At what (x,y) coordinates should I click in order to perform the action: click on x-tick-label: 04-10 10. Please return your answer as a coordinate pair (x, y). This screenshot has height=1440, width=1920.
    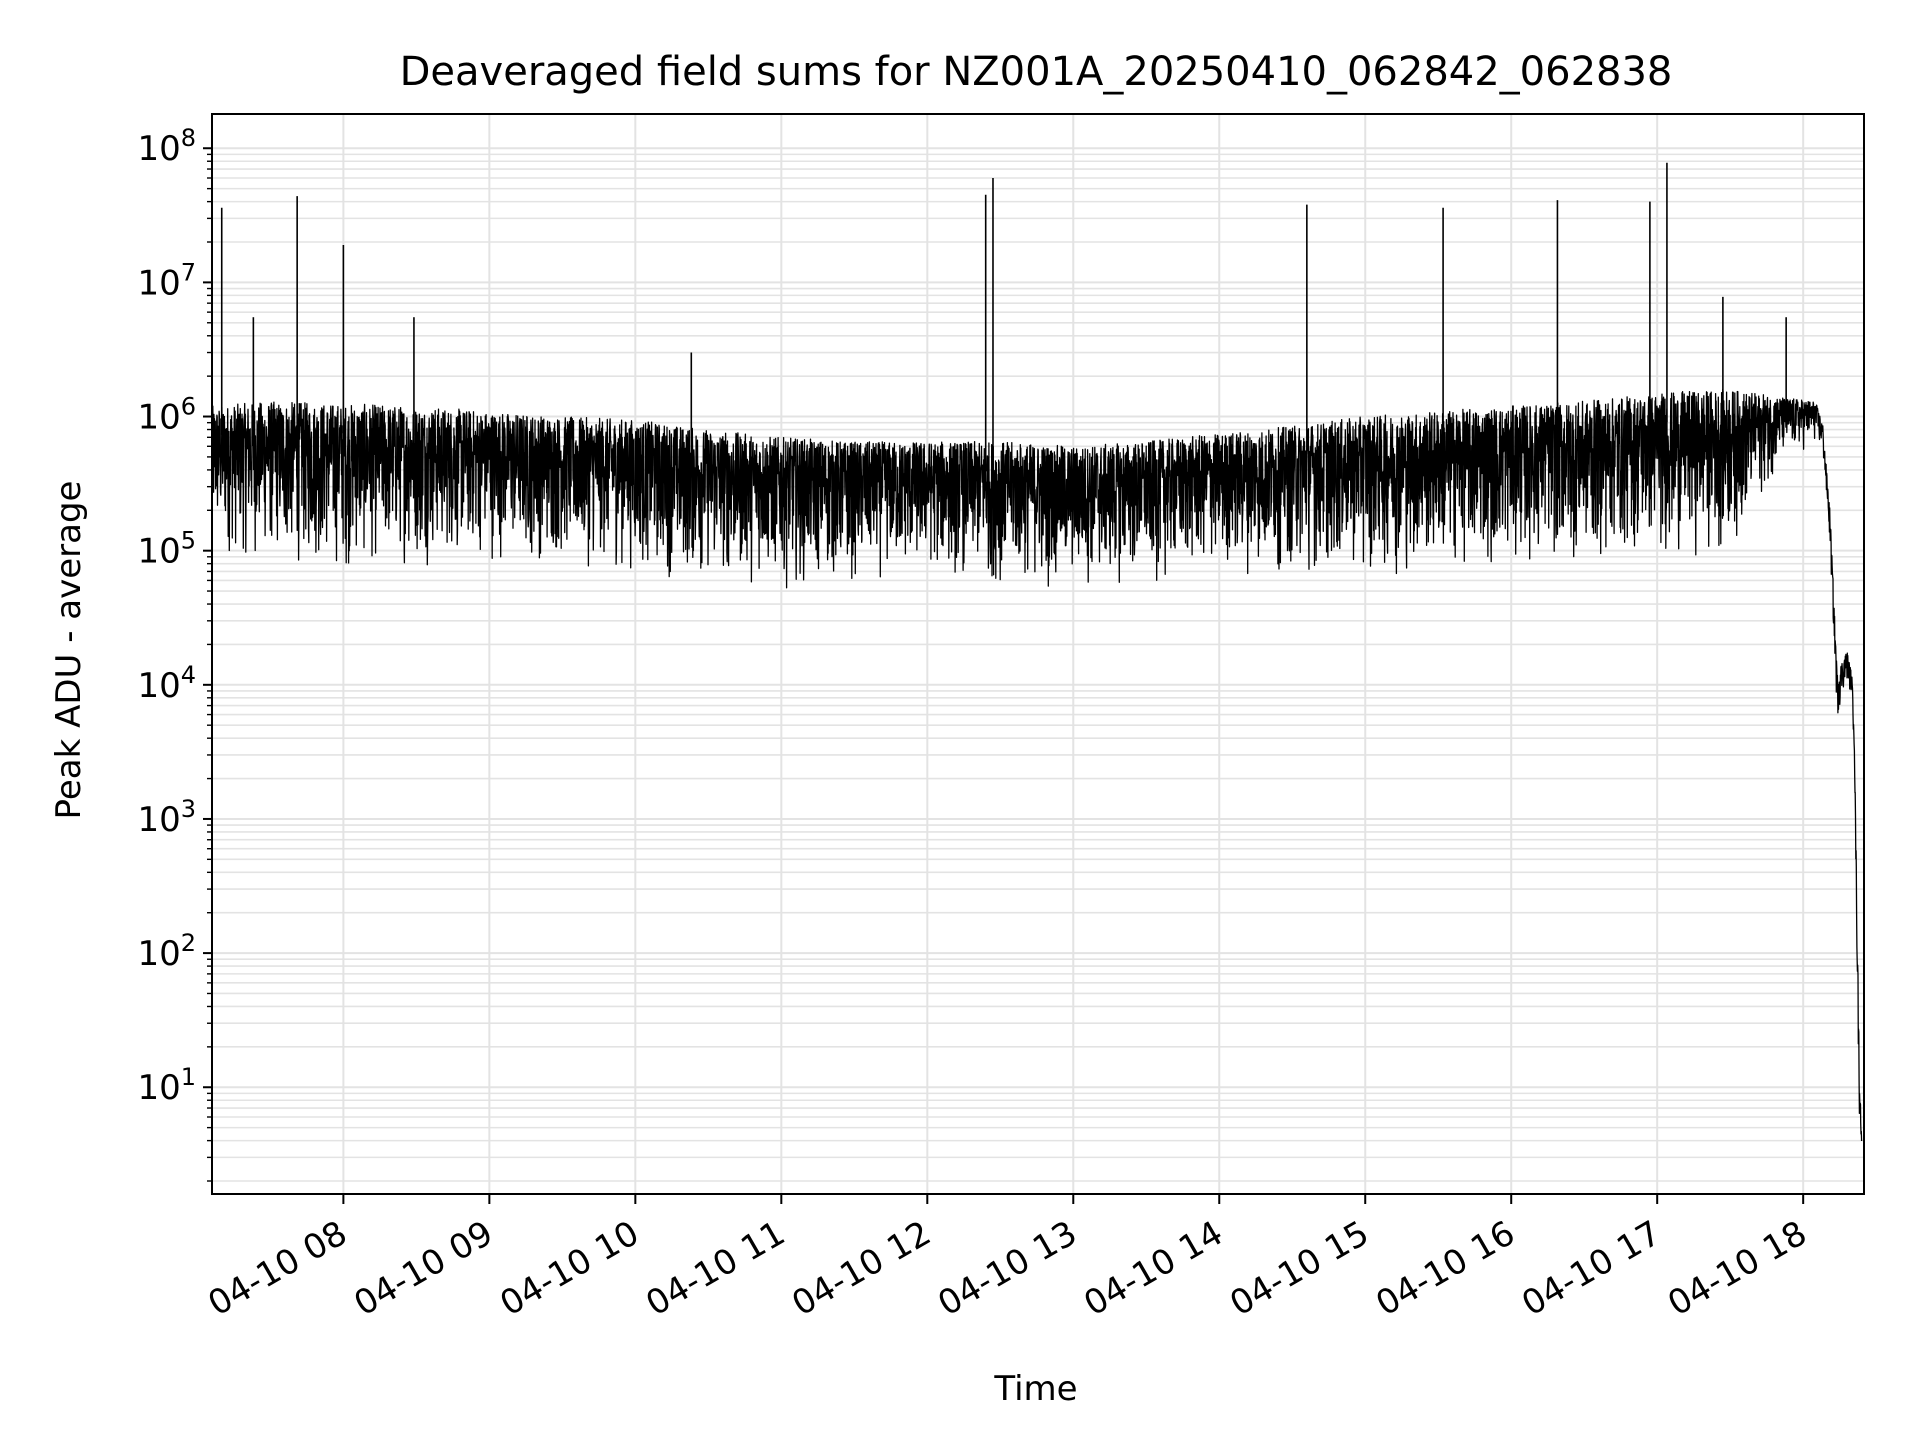
    Looking at the image, I should click on (569, 1268).